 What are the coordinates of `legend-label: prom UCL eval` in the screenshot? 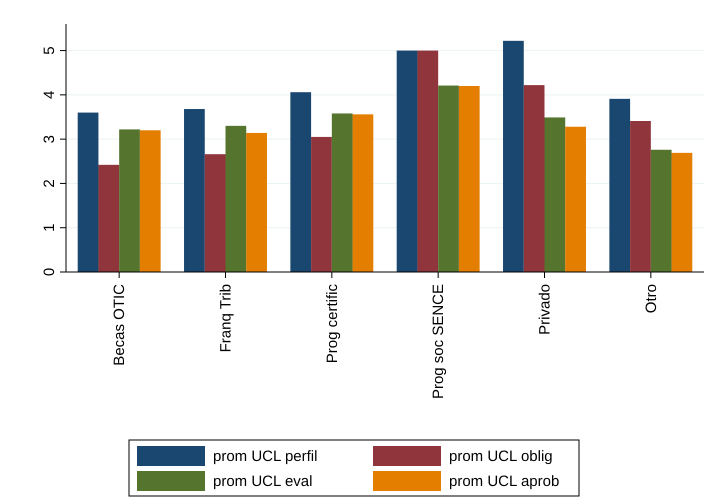 It's located at (262, 481).